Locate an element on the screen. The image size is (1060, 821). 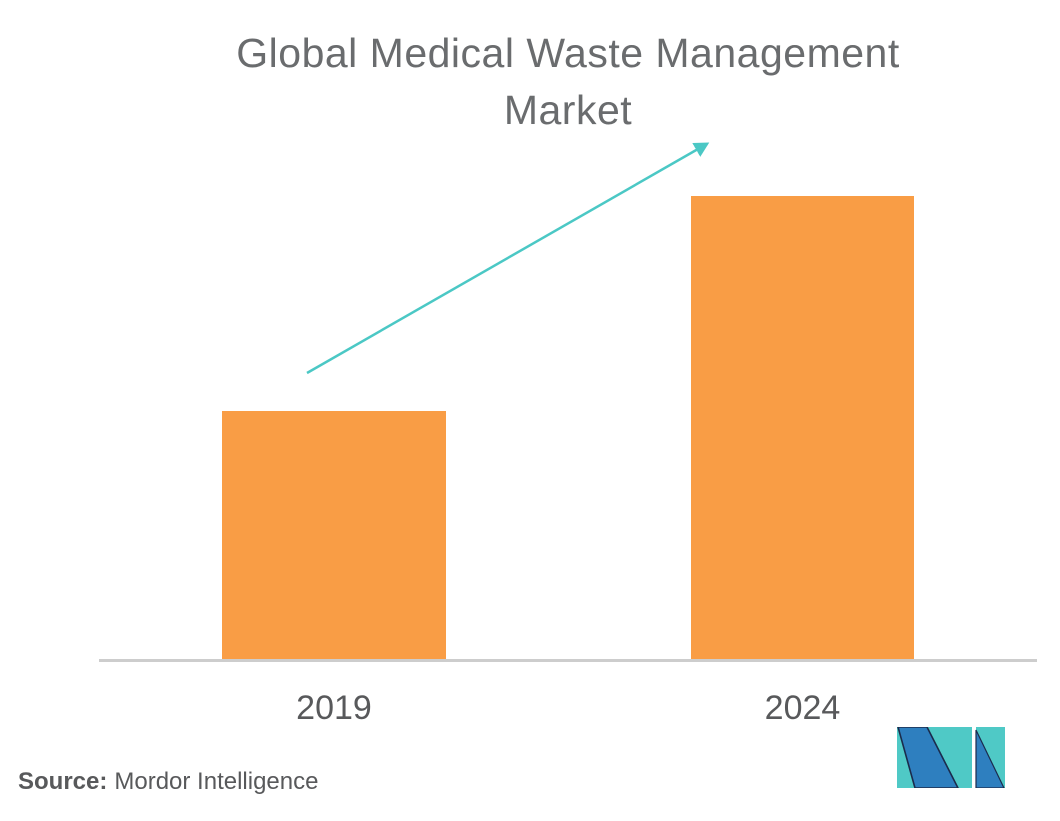
source-note: Source: Mordor Intelligence is located at coordinates (168, 782).